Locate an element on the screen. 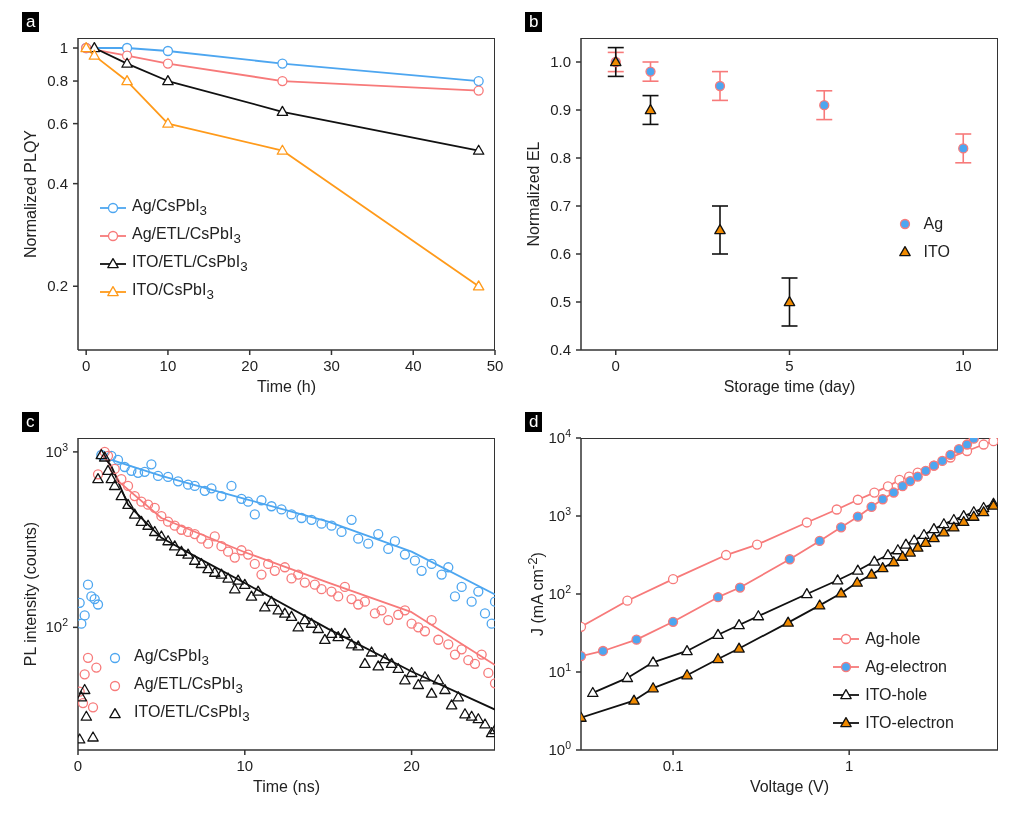  legend-label: Ag-hole is located at coordinates (893, 639).